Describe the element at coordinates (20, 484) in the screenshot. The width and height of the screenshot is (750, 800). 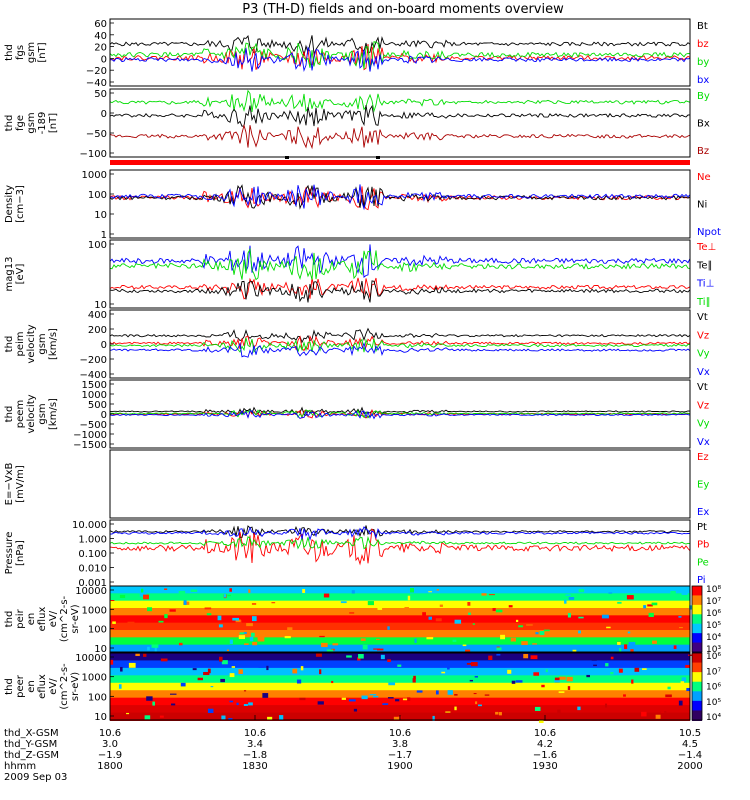
I see `y-axis-label: [mV/m]` at that location.